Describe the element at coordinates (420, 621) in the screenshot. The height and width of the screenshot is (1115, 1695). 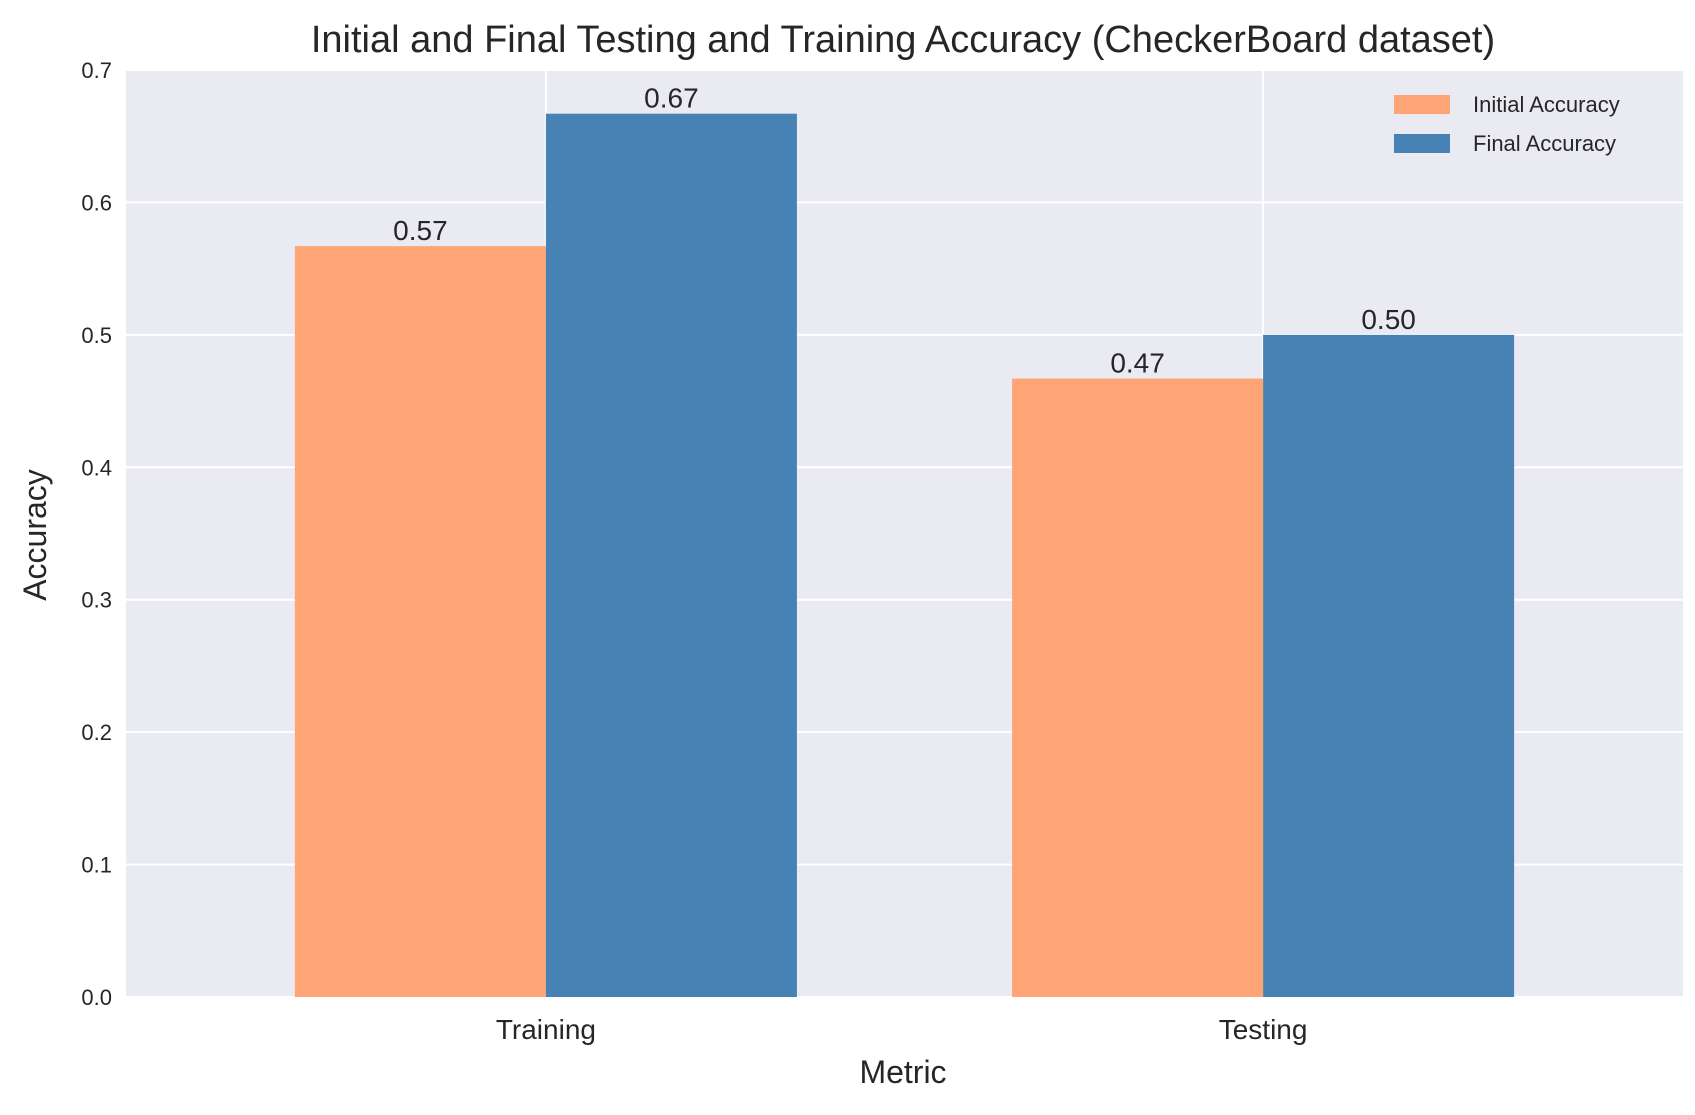
I see `bar-initial-accuracy-training` at that location.